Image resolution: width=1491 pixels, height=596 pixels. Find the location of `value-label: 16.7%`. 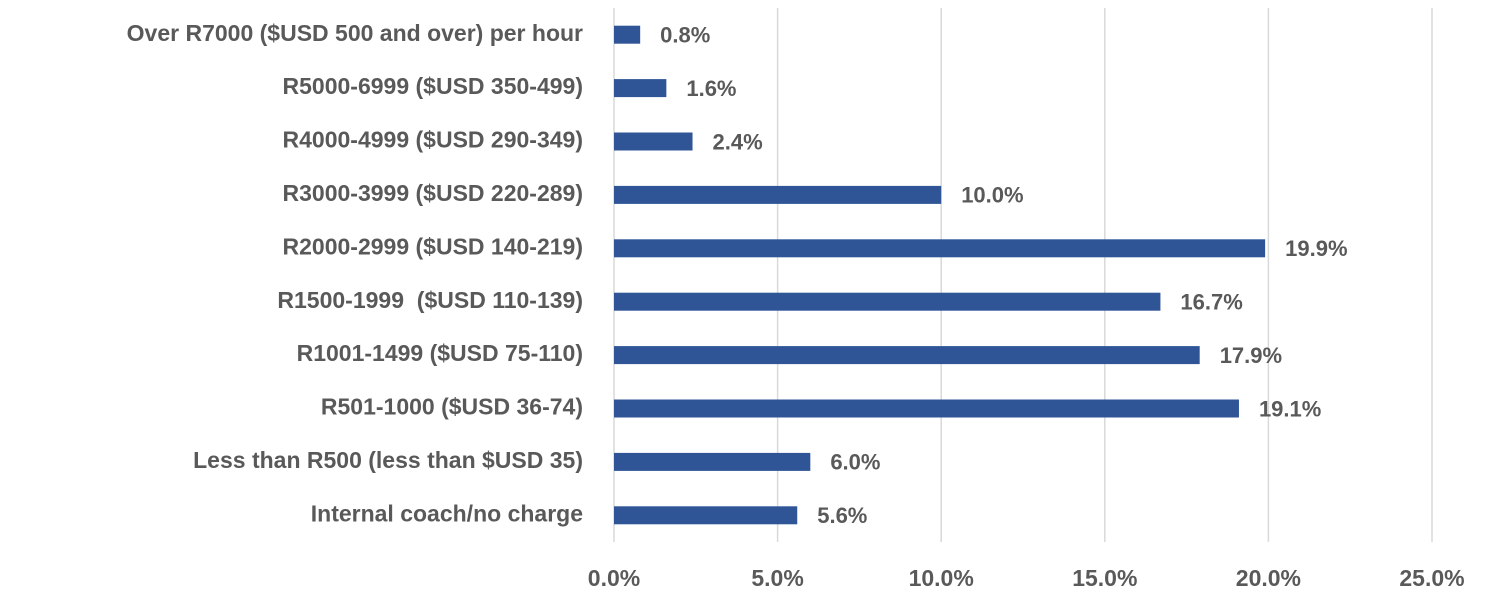

value-label: 16.7% is located at coordinates (1211, 302).